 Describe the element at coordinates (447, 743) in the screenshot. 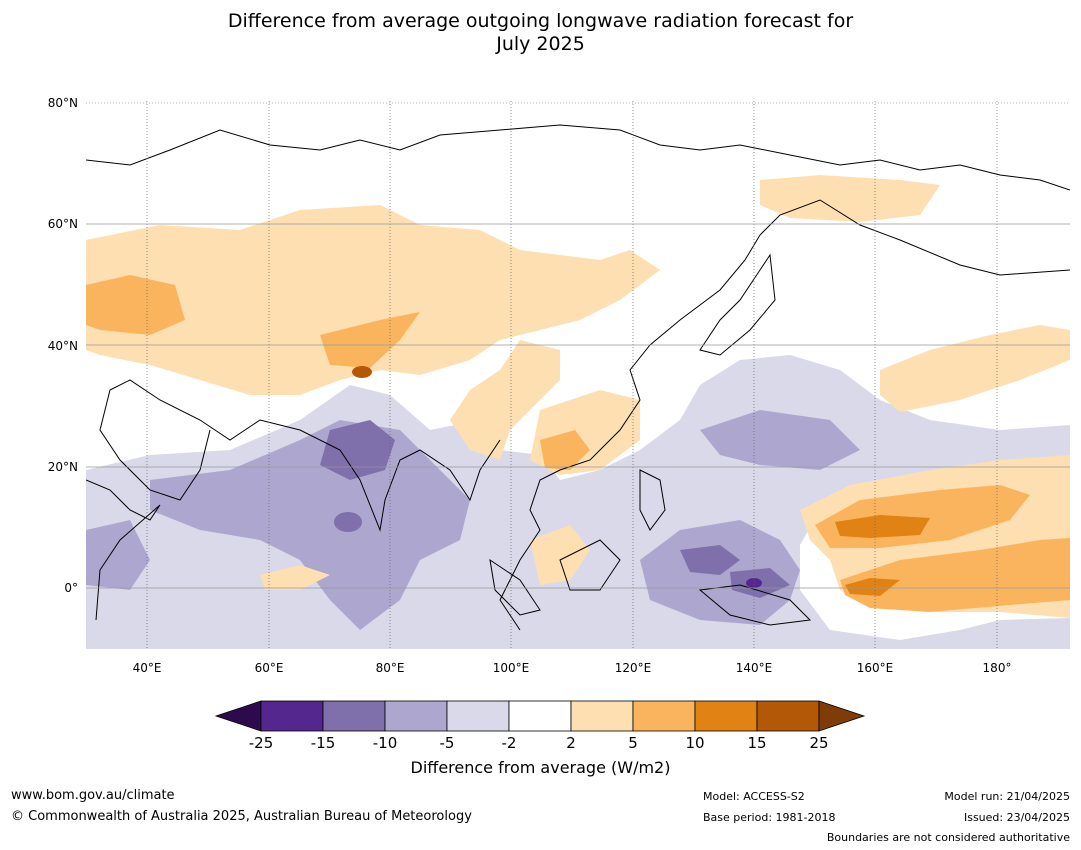

I see `colorbar-tick-label: -5` at that location.